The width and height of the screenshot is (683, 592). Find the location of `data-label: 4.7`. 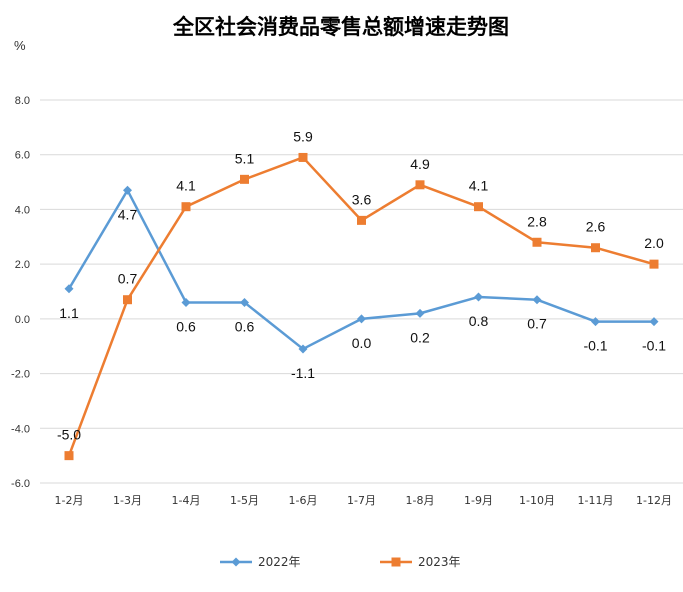

data-label: 4.7 is located at coordinates (128, 214).